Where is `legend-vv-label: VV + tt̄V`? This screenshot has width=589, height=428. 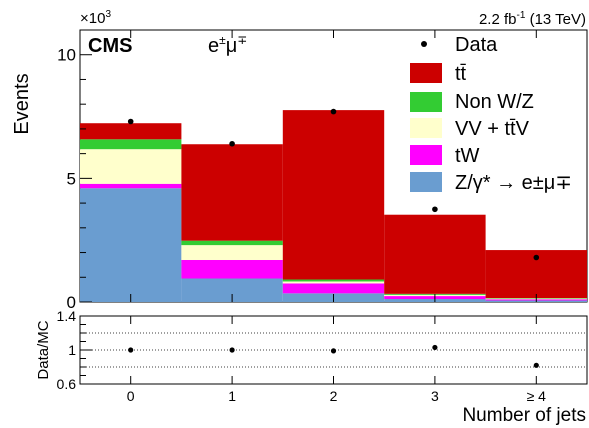
legend-vv-label: VV + tt̄V is located at coordinates (492, 129).